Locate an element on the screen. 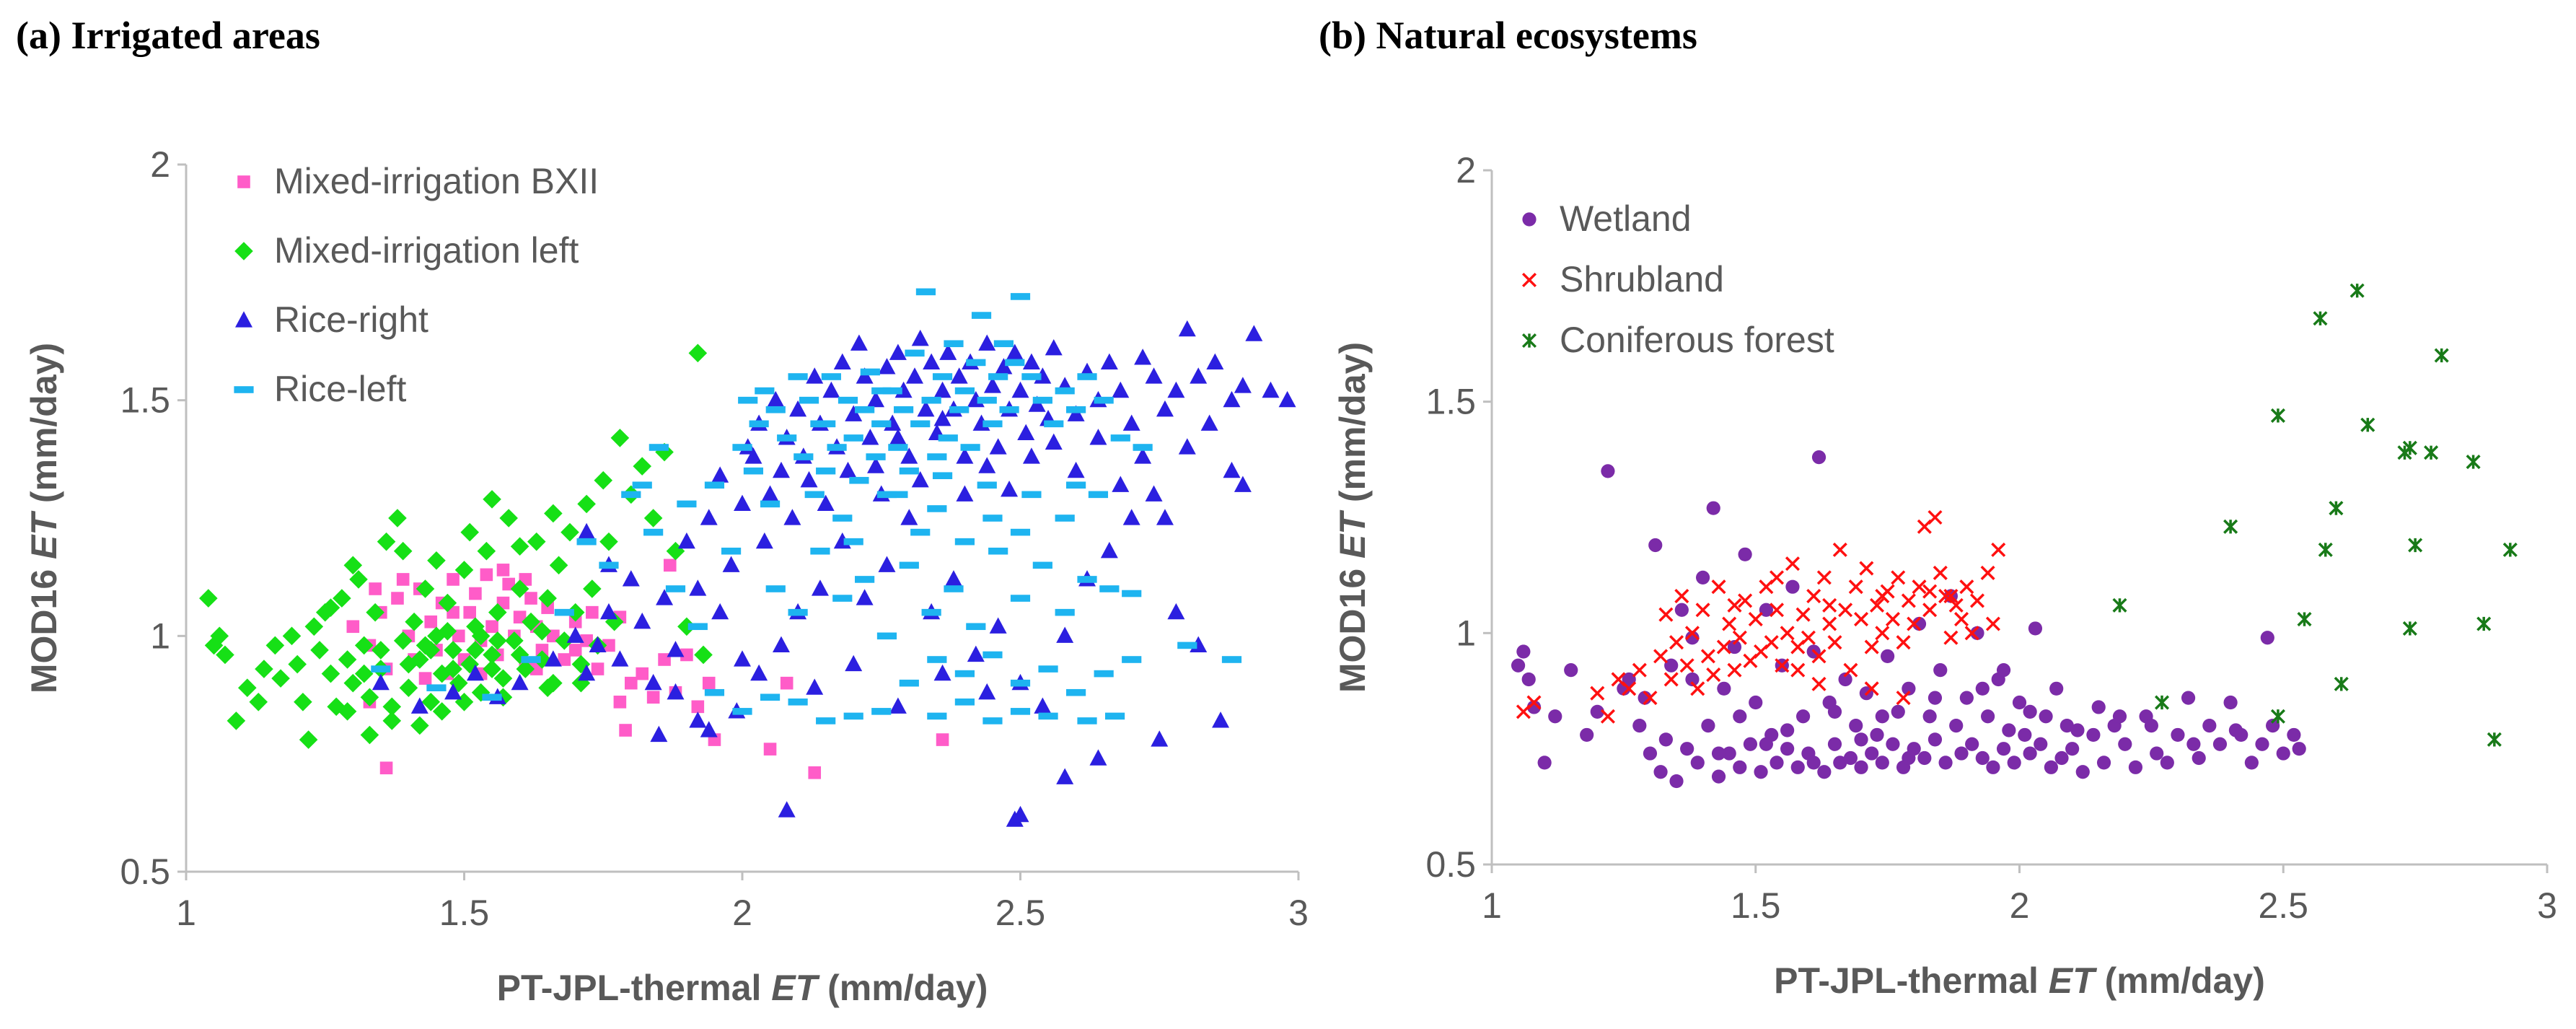 This screenshot has width=2576, height=1029. series-wetland is located at coordinates (1908, 619).